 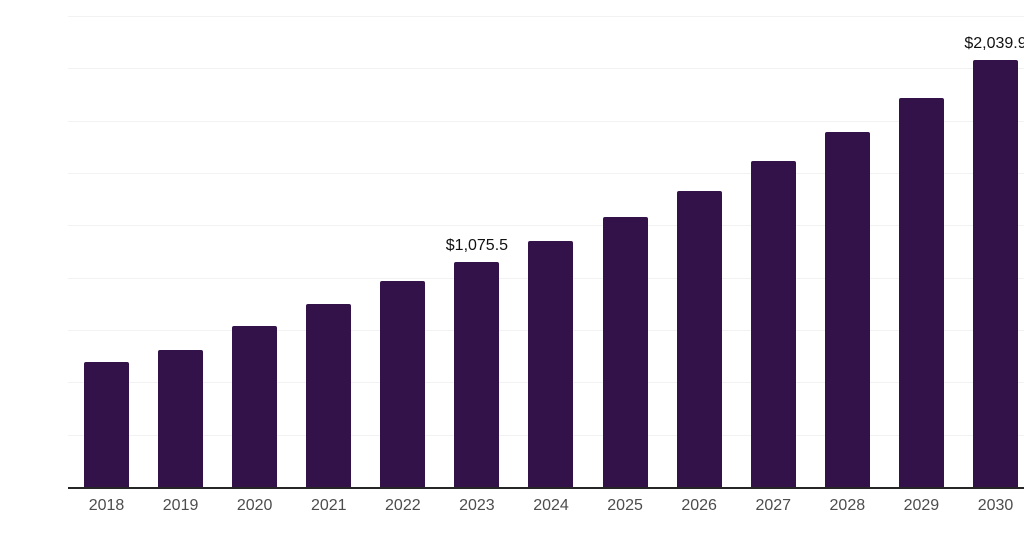 I want to click on bar-2021, so click(x=329, y=395).